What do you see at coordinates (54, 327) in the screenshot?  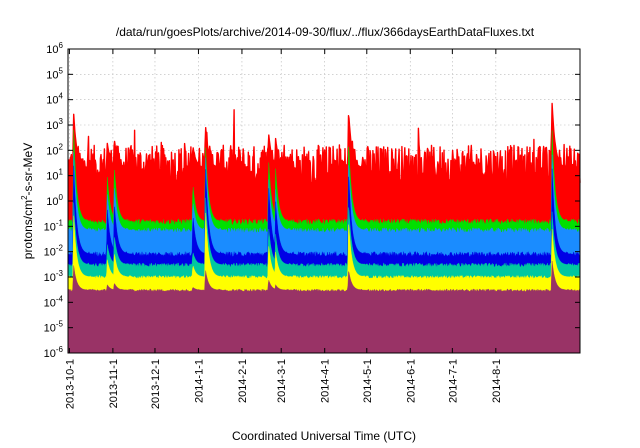 I see `y-tick-label: 10⁻⁵` at bounding box center [54, 327].